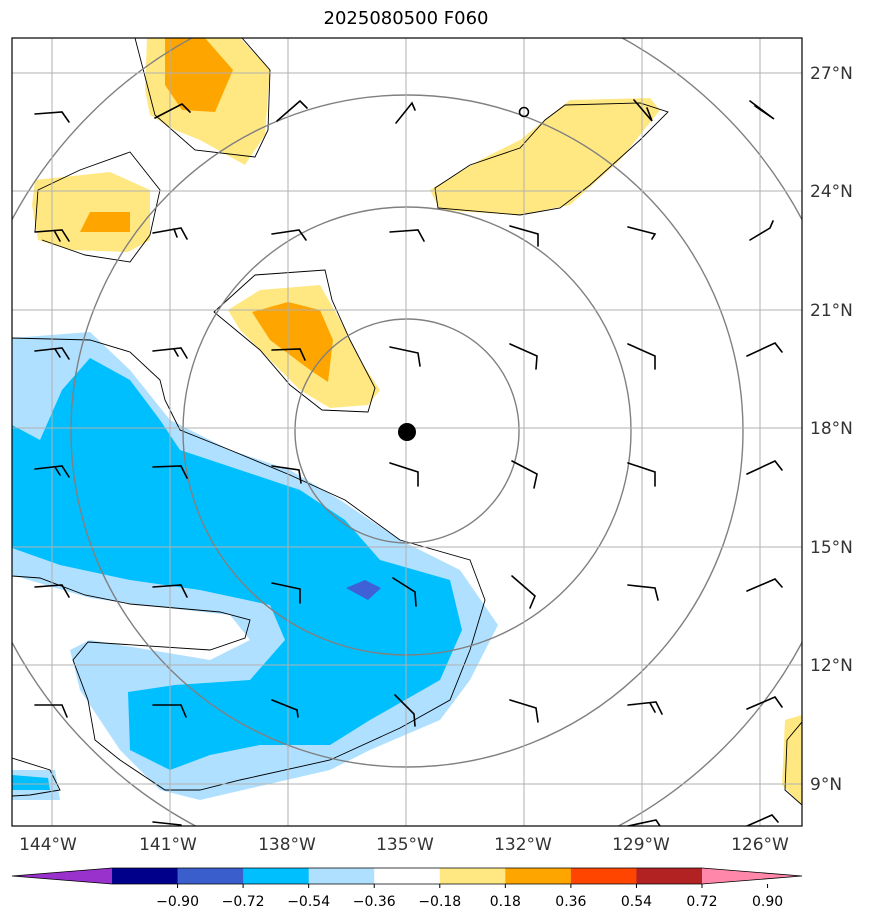 The width and height of the screenshot is (873, 924). Describe the element at coordinates (570, 902) in the screenshot. I see `colorbar-tick-label: 0.36` at that location.